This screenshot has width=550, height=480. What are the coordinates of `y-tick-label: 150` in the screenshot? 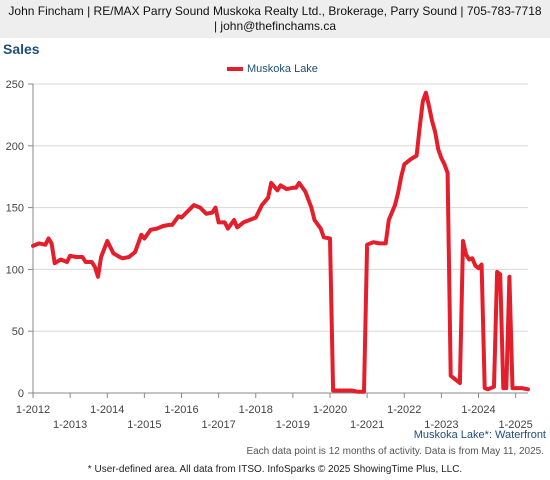 It's located at (15, 209).